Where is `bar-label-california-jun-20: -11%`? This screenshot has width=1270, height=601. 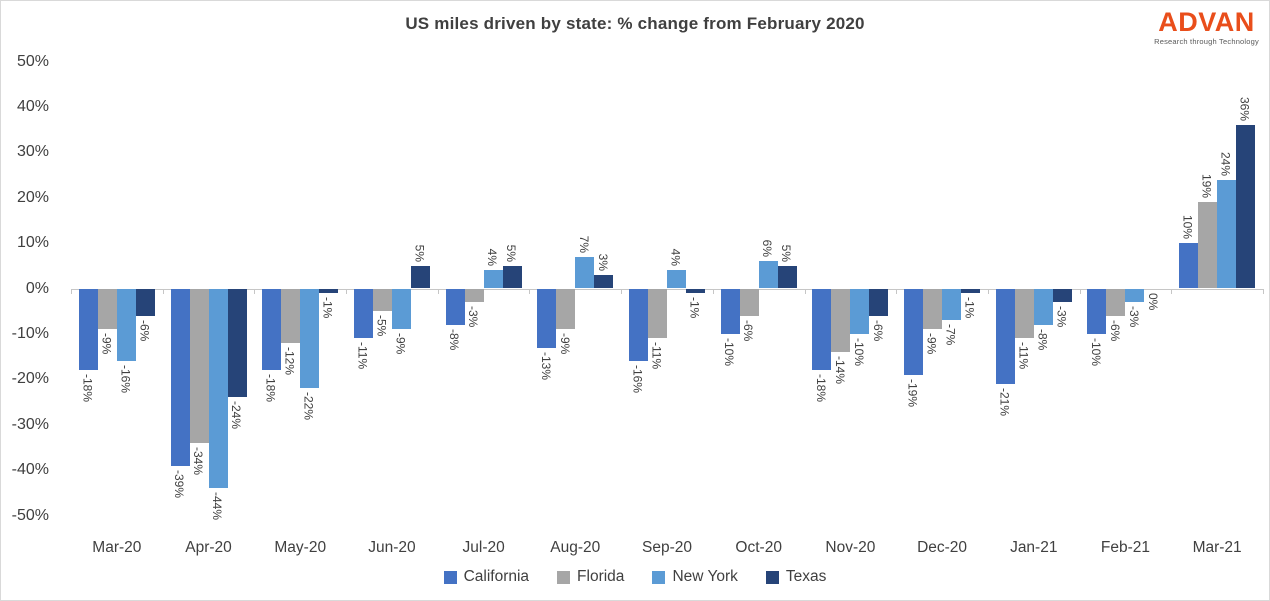
bar-label-california-jun-20: -11% is located at coordinates (362, 356).